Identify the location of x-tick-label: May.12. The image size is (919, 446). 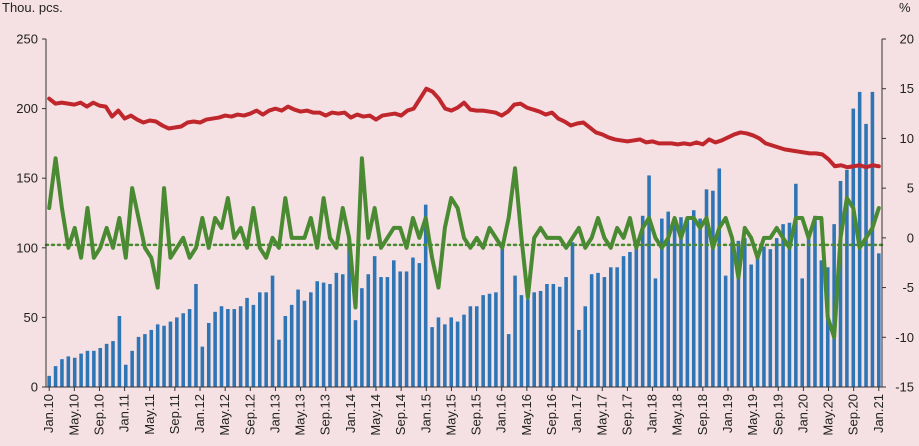
(224, 415).